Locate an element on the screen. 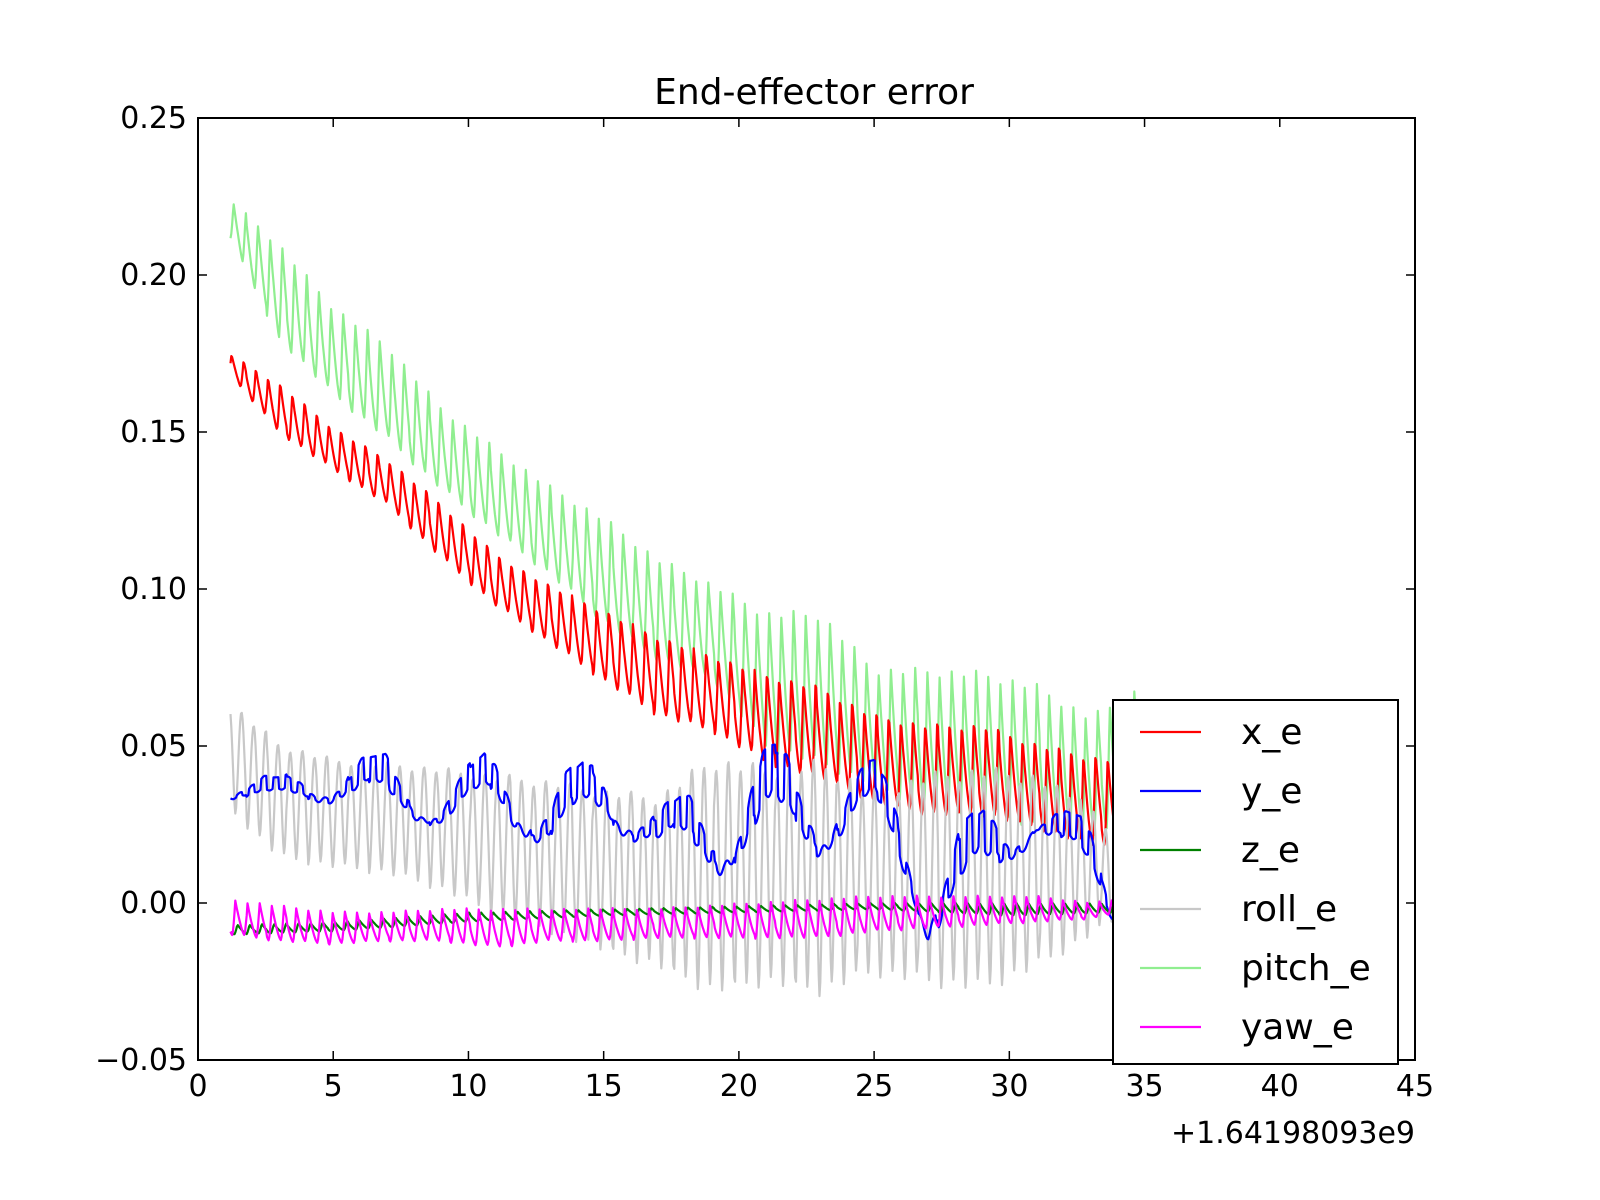  x-tick-label: 0 is located at coordinates (197, 1086).